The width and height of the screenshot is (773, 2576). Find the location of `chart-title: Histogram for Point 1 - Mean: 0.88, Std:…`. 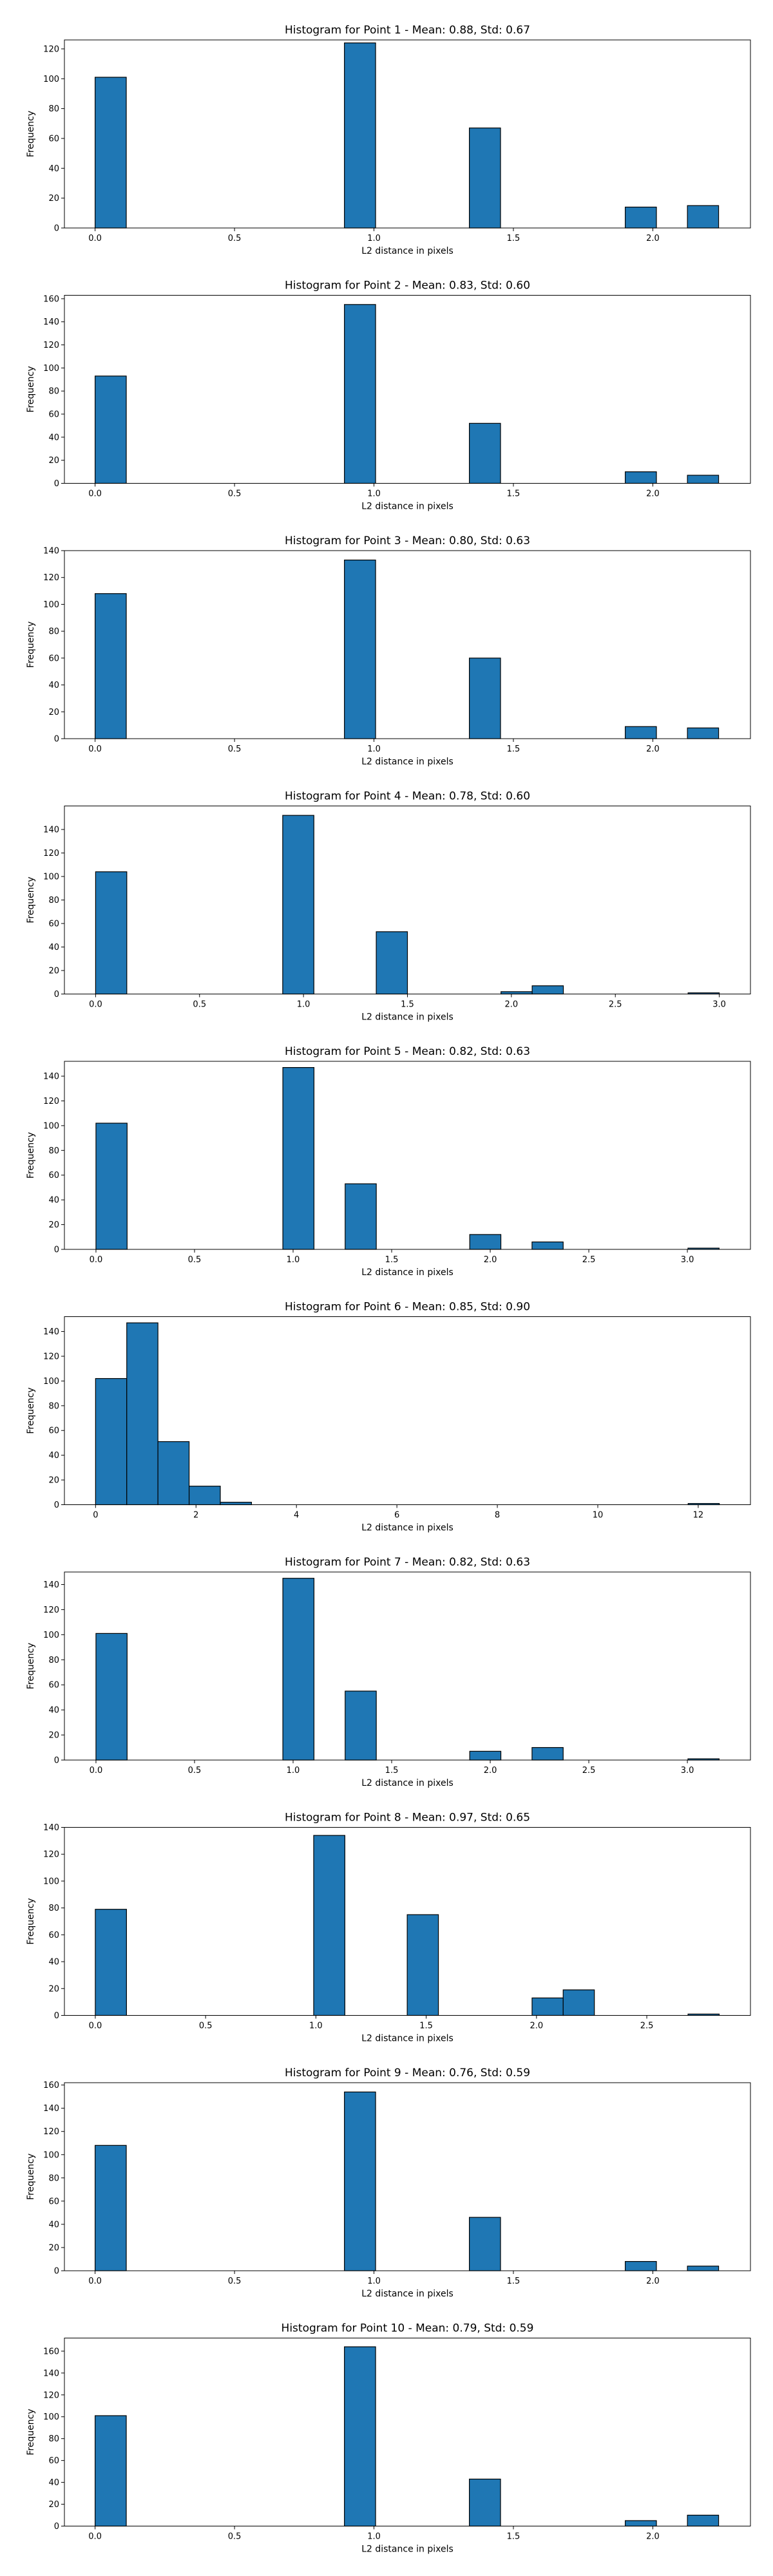

chart-title: Histogram for Point 1 - Mean: 0.88, Std:… is located at coordinates (407, 30).